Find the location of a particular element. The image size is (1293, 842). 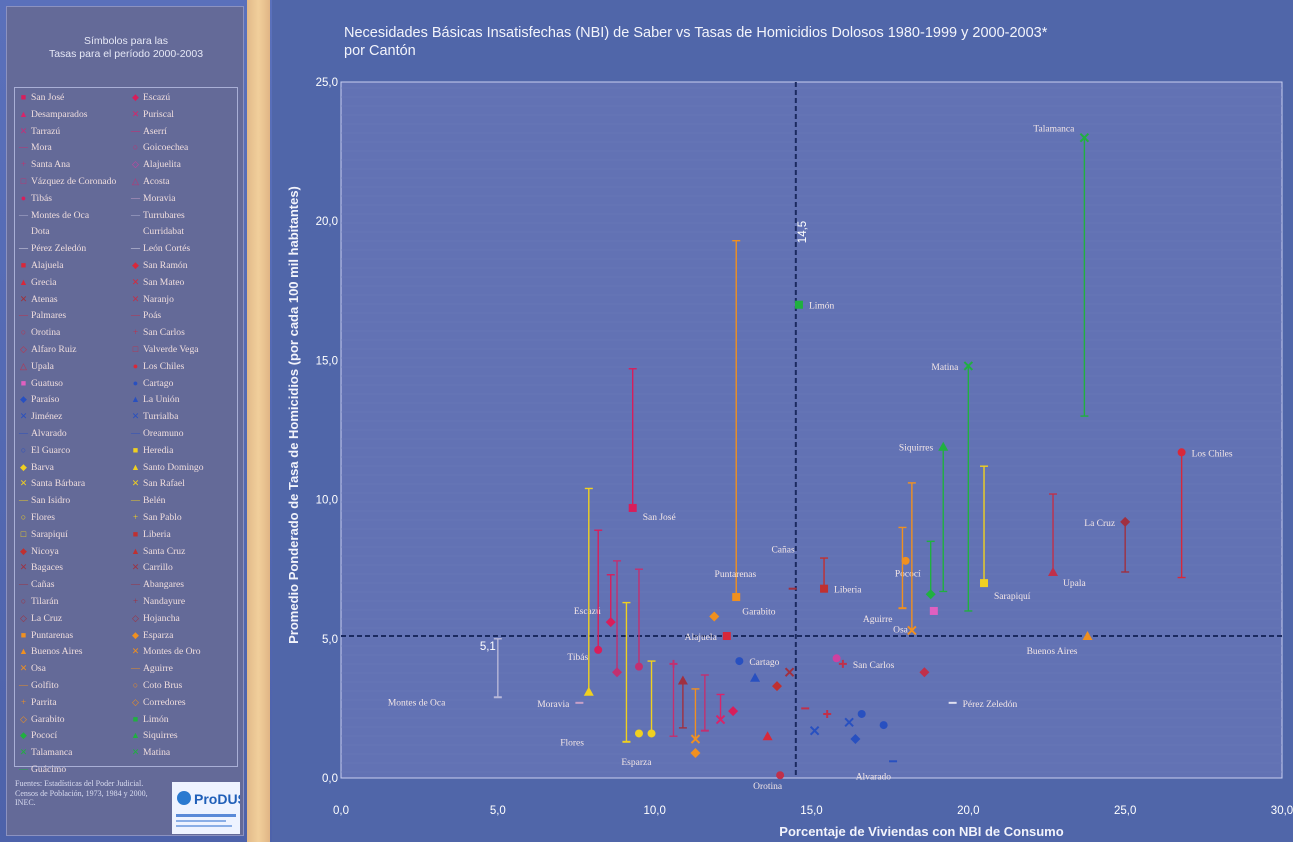

legend-entry: ✕ Jiménez is located at coordinates (41, 416).